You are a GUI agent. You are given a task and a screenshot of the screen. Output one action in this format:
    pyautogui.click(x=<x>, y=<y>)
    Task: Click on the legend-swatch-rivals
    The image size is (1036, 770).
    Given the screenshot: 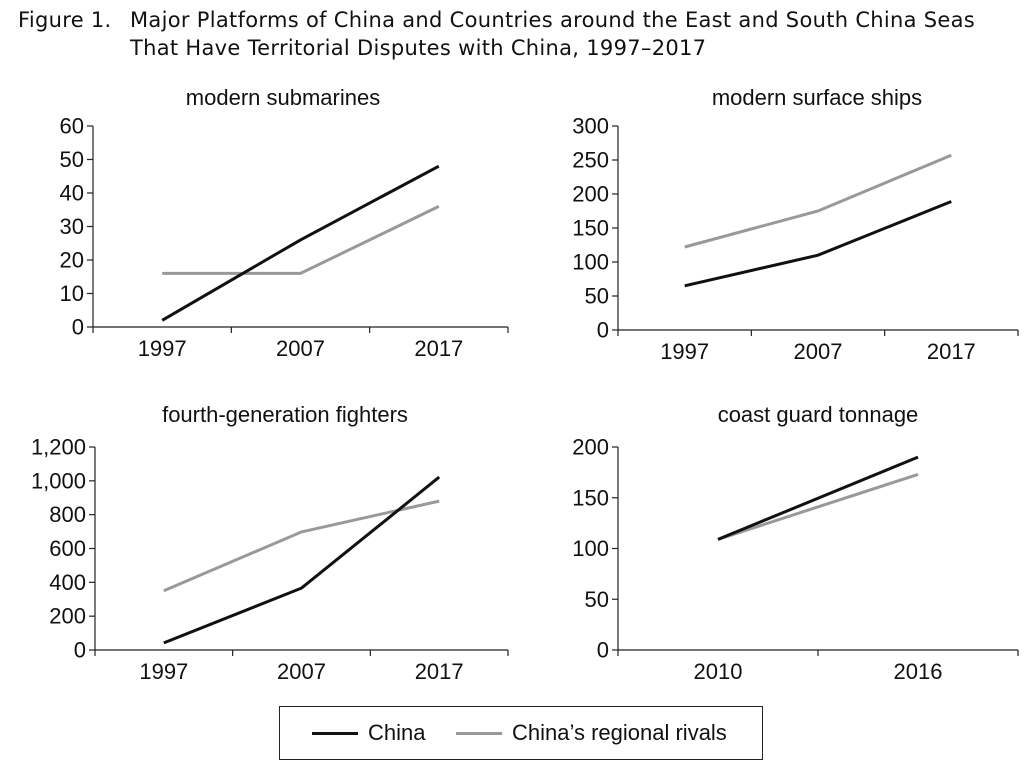 What is the action you would take?
    pyautogui.click(x=479, y=733)
    